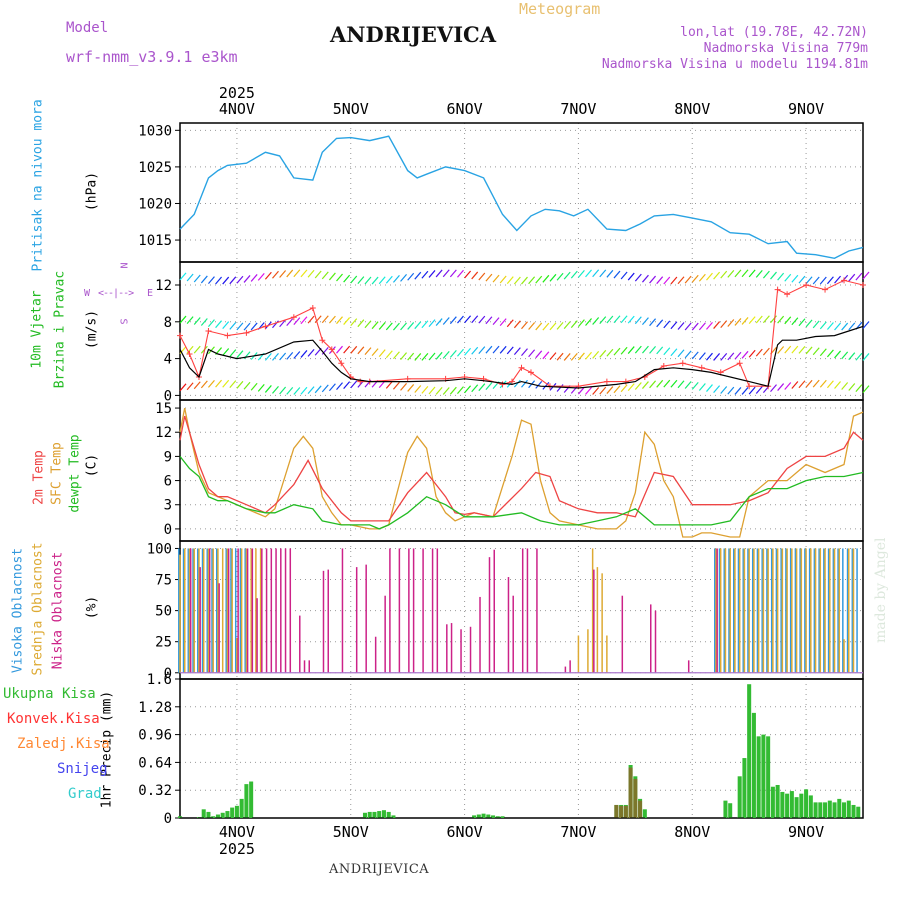 This screenshot has height=900, width=900. Describe the element at coordinates (168, 819) in the screenshot. I see `y-tick-label-precip: 0` at that location.